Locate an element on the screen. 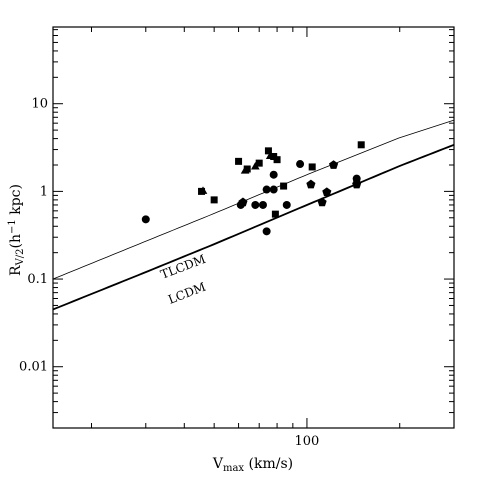  x-axis-label: Vmax (km/s) is located at coordinates (252, 465).